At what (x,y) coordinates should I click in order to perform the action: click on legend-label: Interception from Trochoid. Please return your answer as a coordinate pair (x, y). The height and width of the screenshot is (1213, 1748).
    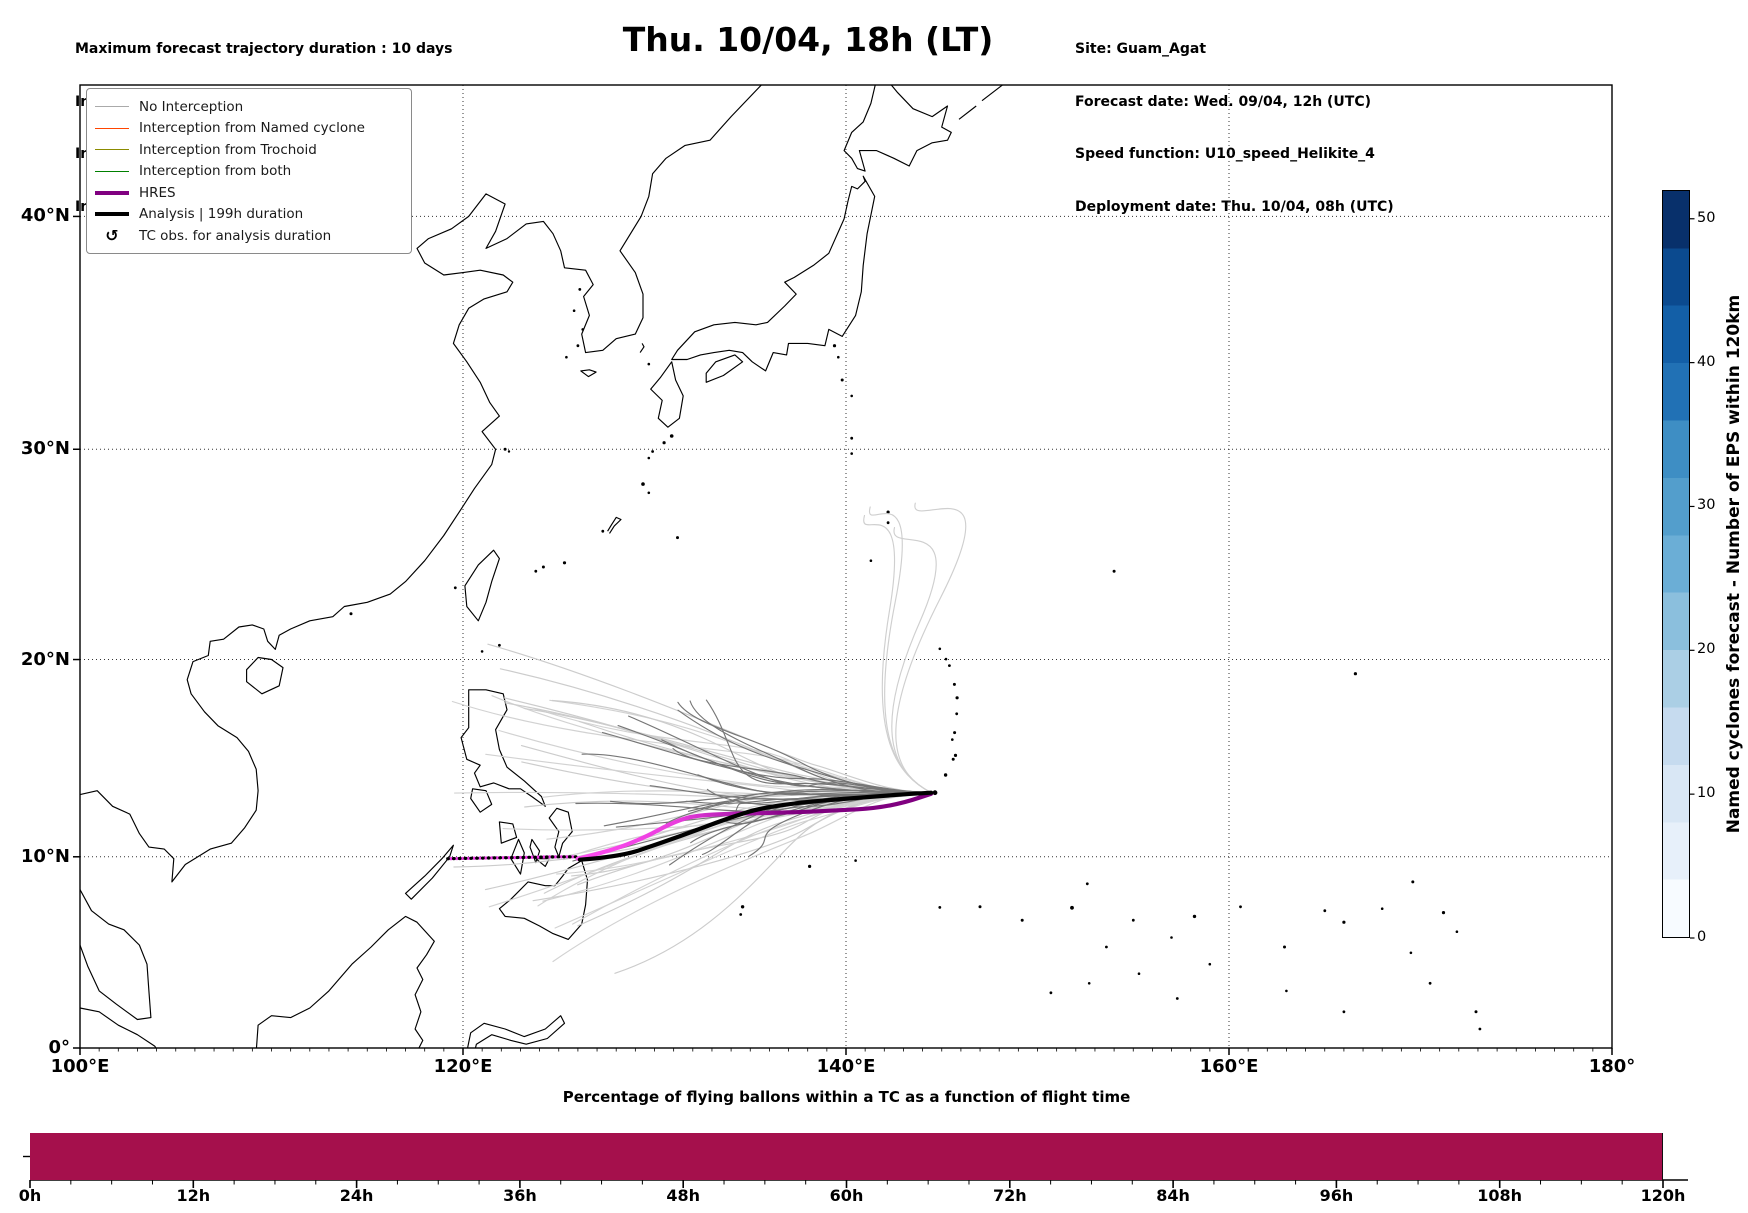
    Looking at the image, I should click on (228, 149).